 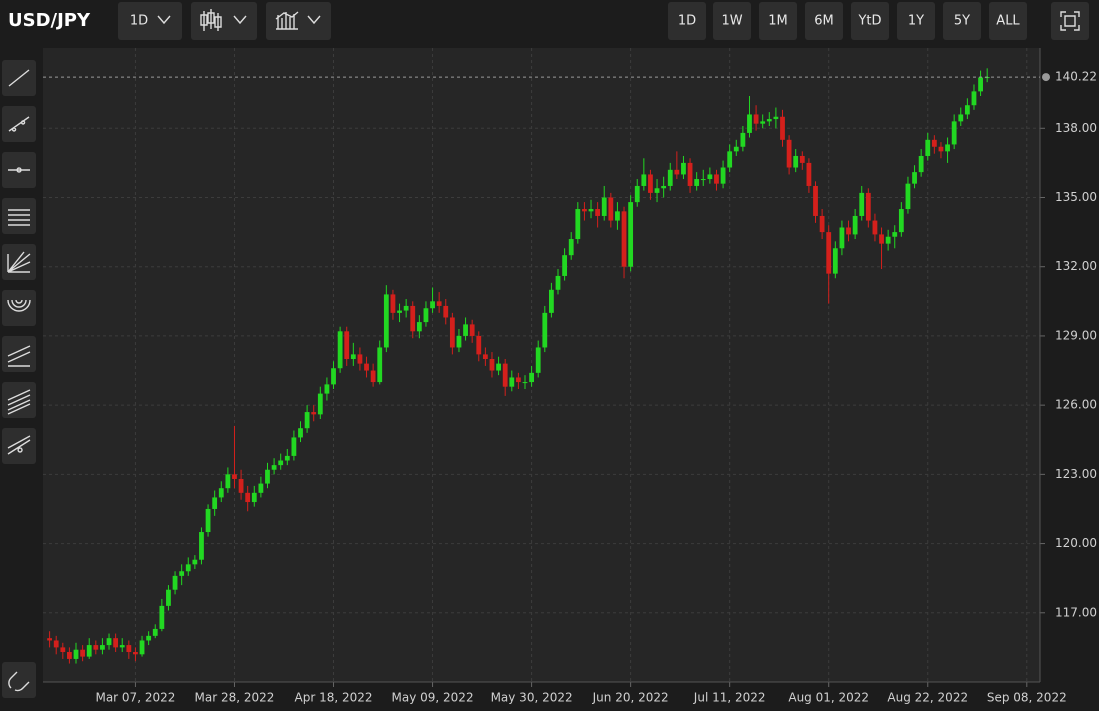 I want to click on y-tick-label: 138.00, so click(x=1076, y=128).